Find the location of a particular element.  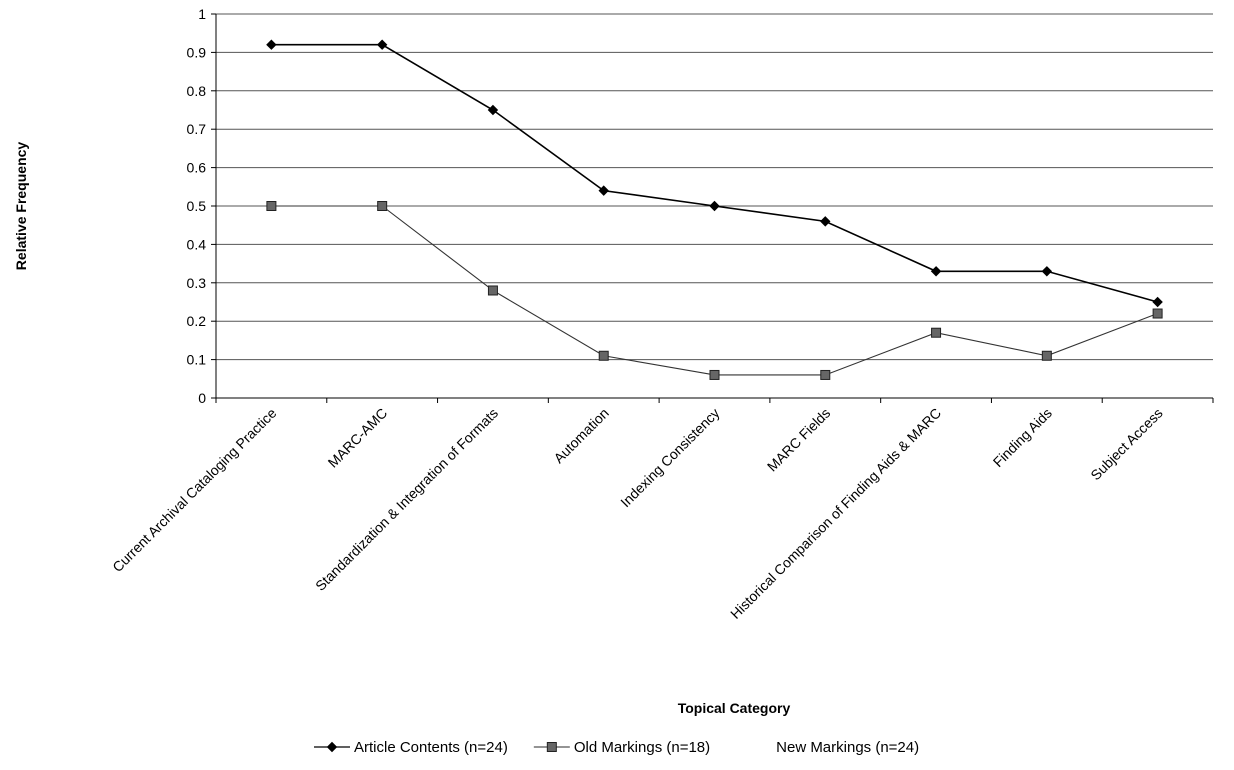

y-tick-label: 0.5 is located at coordinates (197, 206).